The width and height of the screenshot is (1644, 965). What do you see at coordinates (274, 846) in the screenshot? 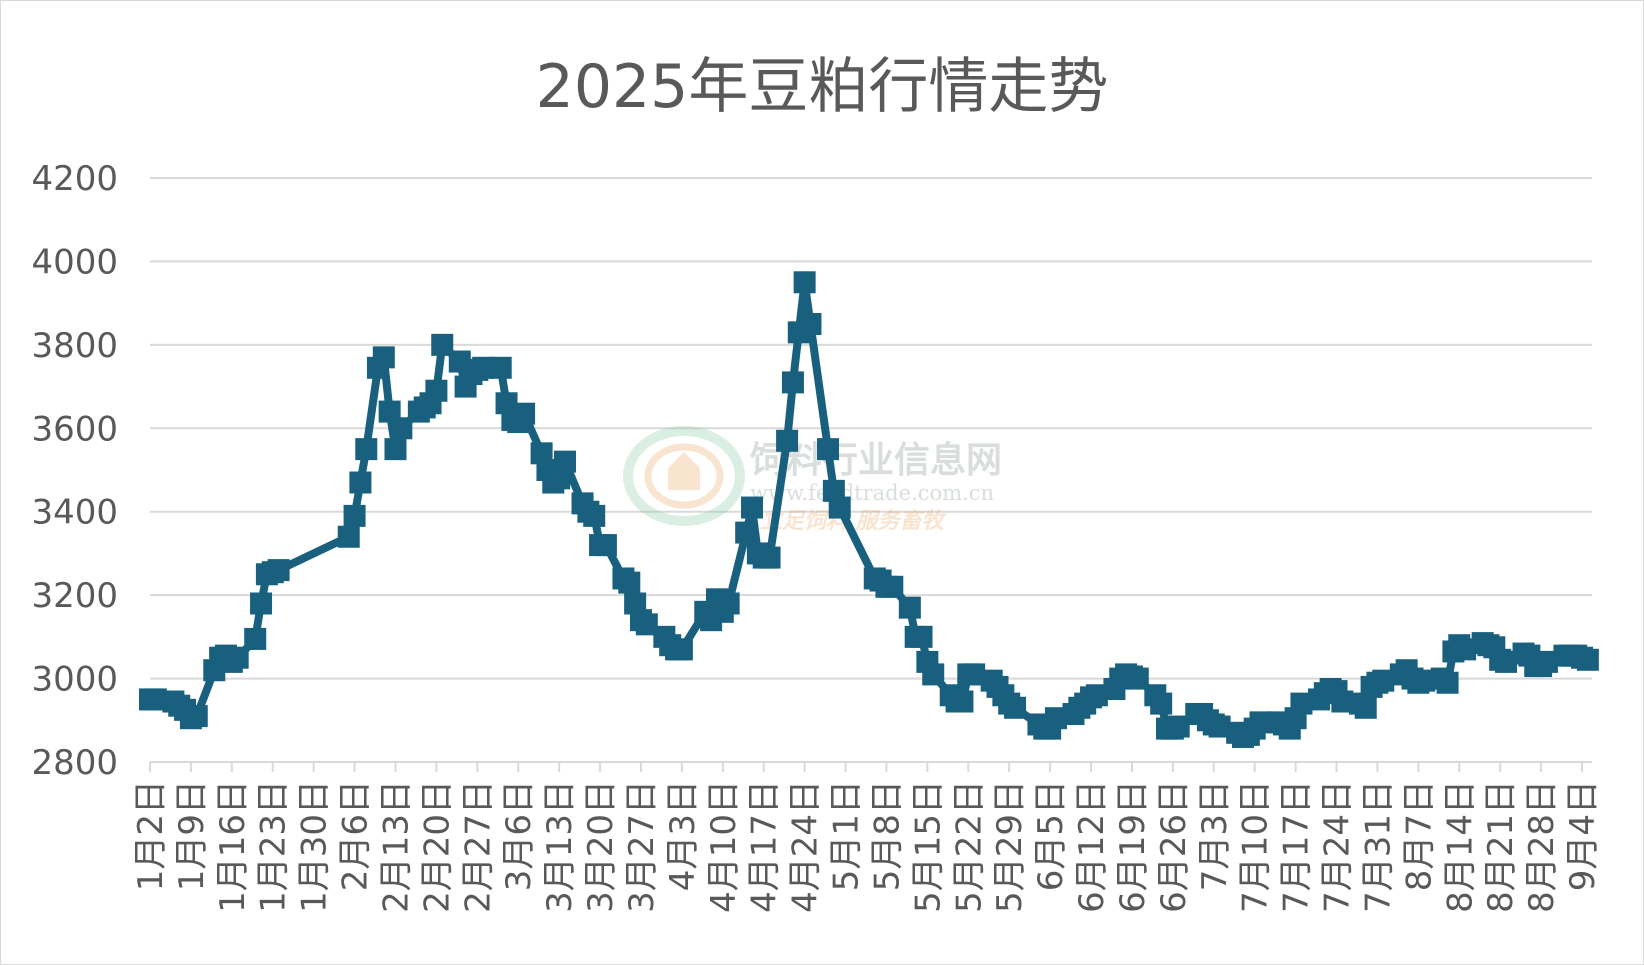
I see `x-tick-label: 1月23日` at bounding box center [274, 846].